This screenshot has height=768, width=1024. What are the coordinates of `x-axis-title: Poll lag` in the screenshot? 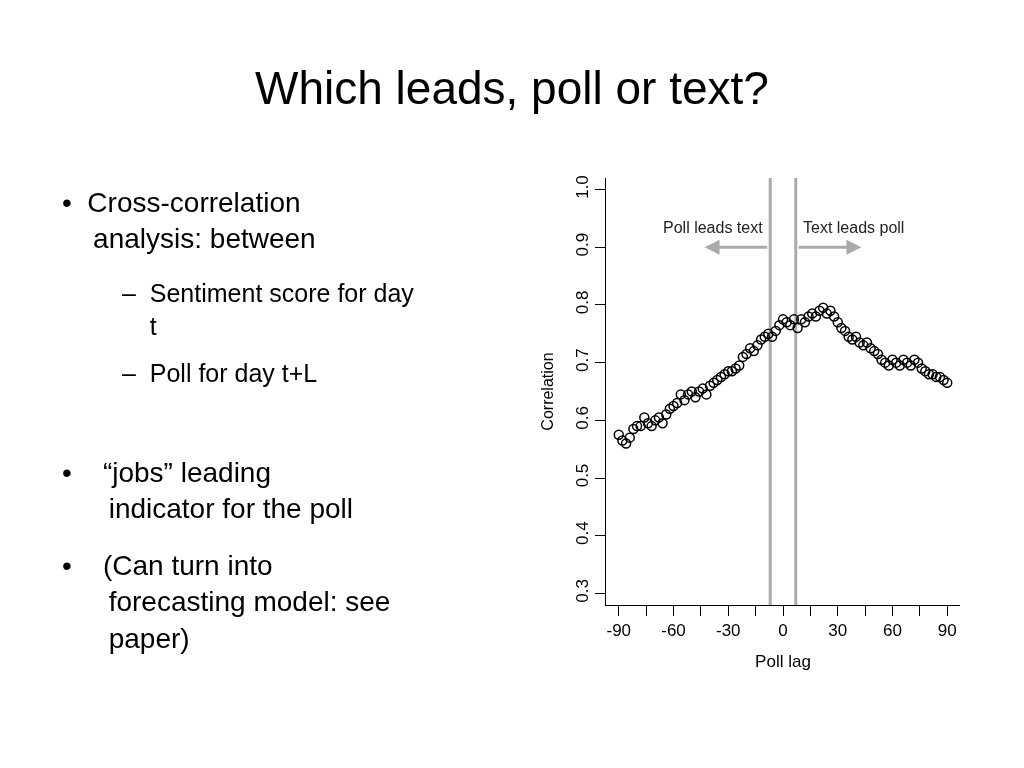 It's located at (783, 661).